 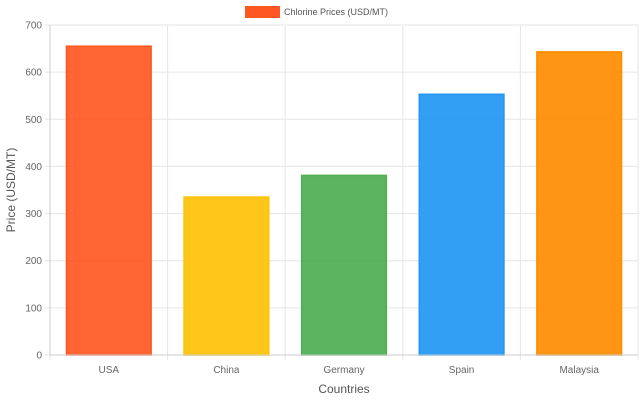 What do you see at coordinates (226, 370) in the screenshot?
I see `x-tick-label: China` at bounding box center [226, 370].